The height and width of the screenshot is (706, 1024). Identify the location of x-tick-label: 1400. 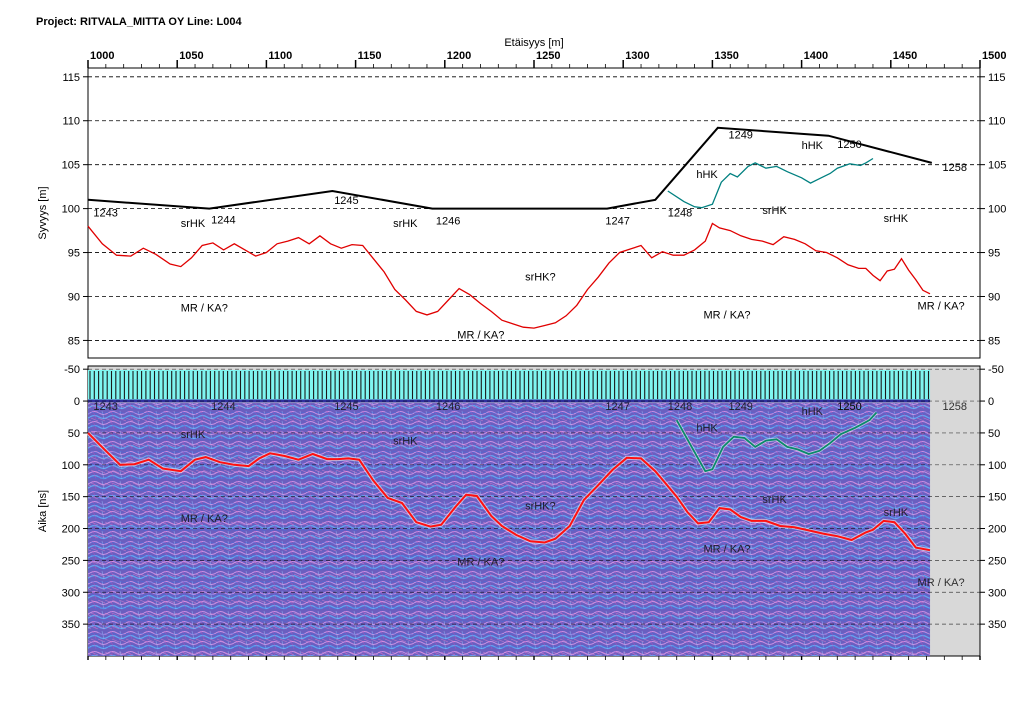
(816, 56).